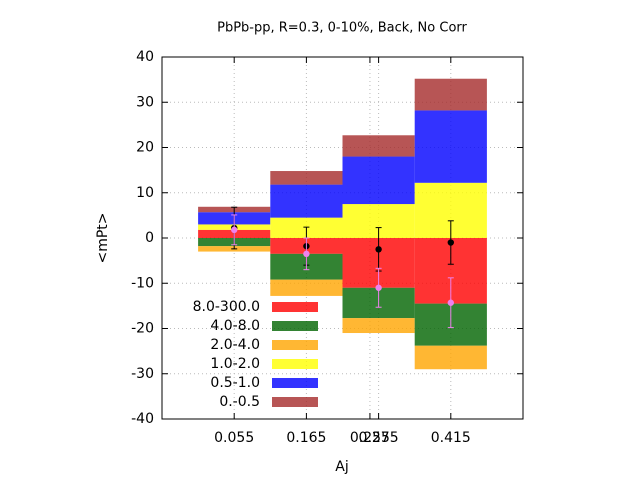 The height and width of the screenshot is (480, 640). Describe the element at coordinates (234, 438) in the screenshot. I see `x-tick-label: 0.055` at that location.